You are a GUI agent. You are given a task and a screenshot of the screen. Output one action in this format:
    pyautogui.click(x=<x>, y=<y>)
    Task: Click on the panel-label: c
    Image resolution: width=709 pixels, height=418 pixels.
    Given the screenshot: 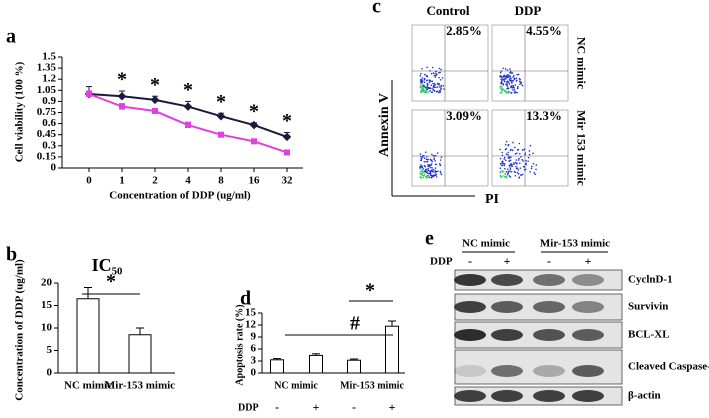 What is the action you would take?
    pyautogui.click(x=376, y=9)
    